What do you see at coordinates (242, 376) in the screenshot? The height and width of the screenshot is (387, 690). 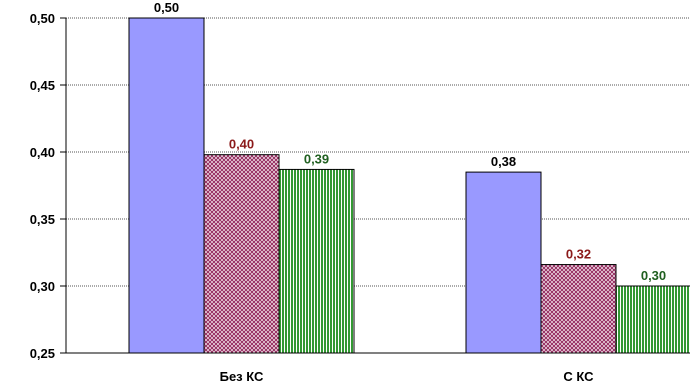 I see `x-category-label: Без КС` at bounding box center [242, 376].